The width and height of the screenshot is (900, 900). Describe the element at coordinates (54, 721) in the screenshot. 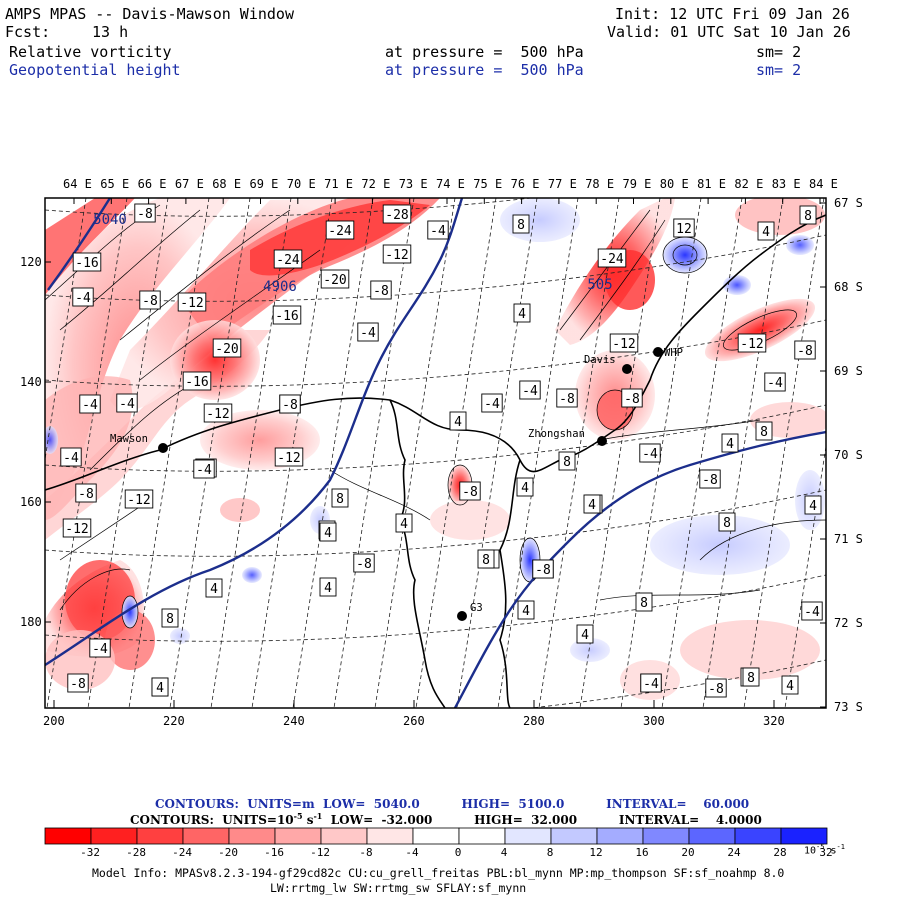

I see `bottom-x-label: 200` at that location.